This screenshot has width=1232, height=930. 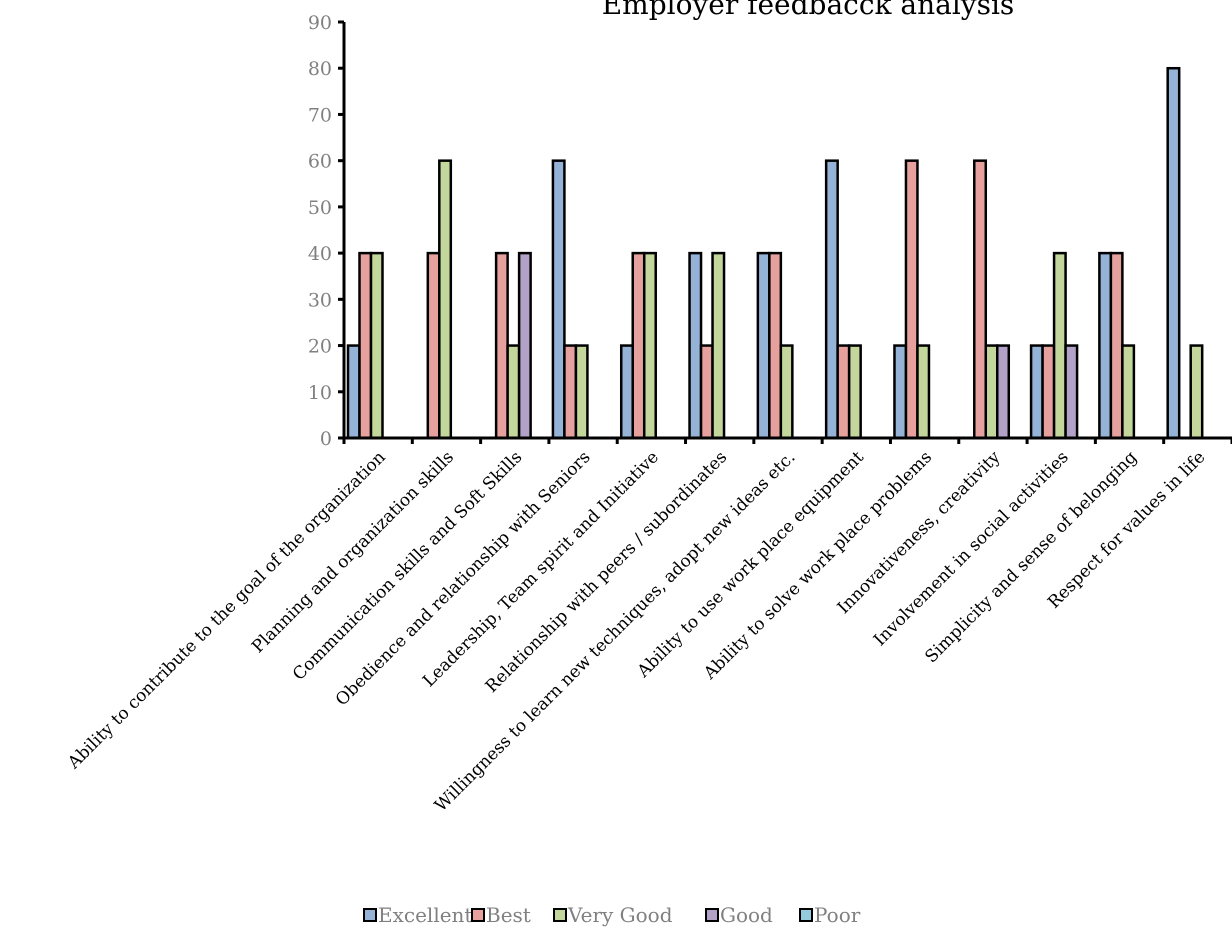 I want to click on y-tick-label: 50, so click(x=320, y=208).